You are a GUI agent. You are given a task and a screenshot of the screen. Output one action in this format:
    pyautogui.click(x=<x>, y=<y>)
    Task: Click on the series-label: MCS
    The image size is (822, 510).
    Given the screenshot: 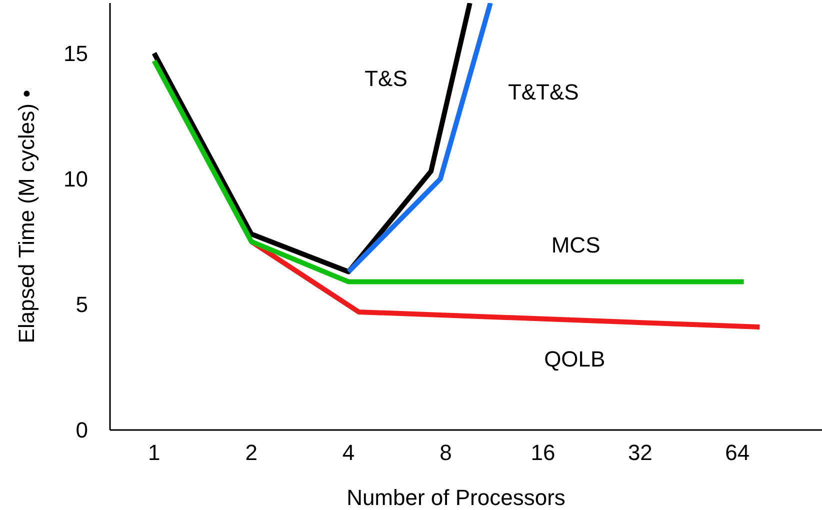 What is the action you would take?
    pyautogui.click(x=575, y=245)
    